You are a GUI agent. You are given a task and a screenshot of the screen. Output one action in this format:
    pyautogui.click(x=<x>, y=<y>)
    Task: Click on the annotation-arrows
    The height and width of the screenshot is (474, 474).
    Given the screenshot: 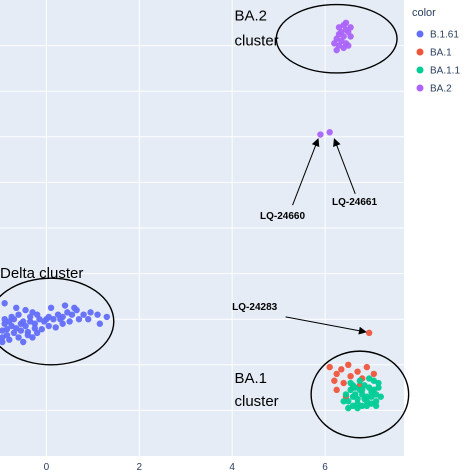 What is the action you would take?
    pyautogui.click(x=326, y=236)
    